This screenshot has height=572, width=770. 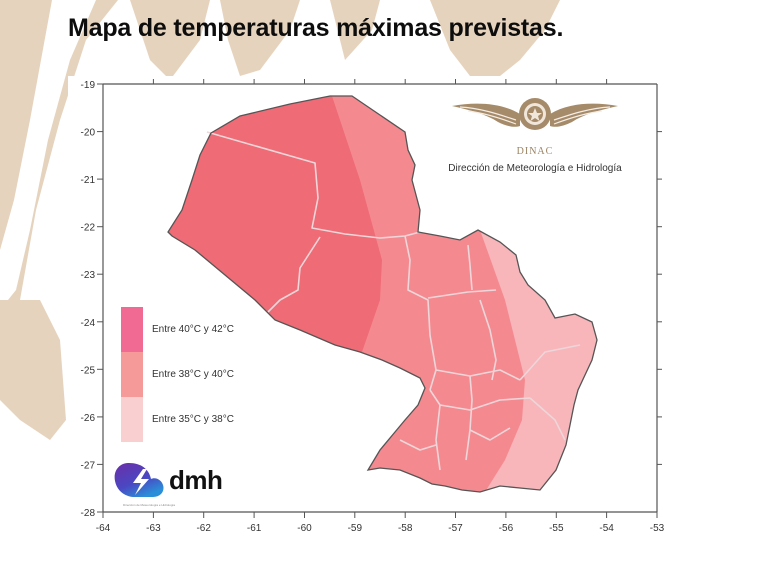 What do you see at coordinates (455, 528) in the screenshot?
I see `svg-text: -57` at bounding box center [455, 528].